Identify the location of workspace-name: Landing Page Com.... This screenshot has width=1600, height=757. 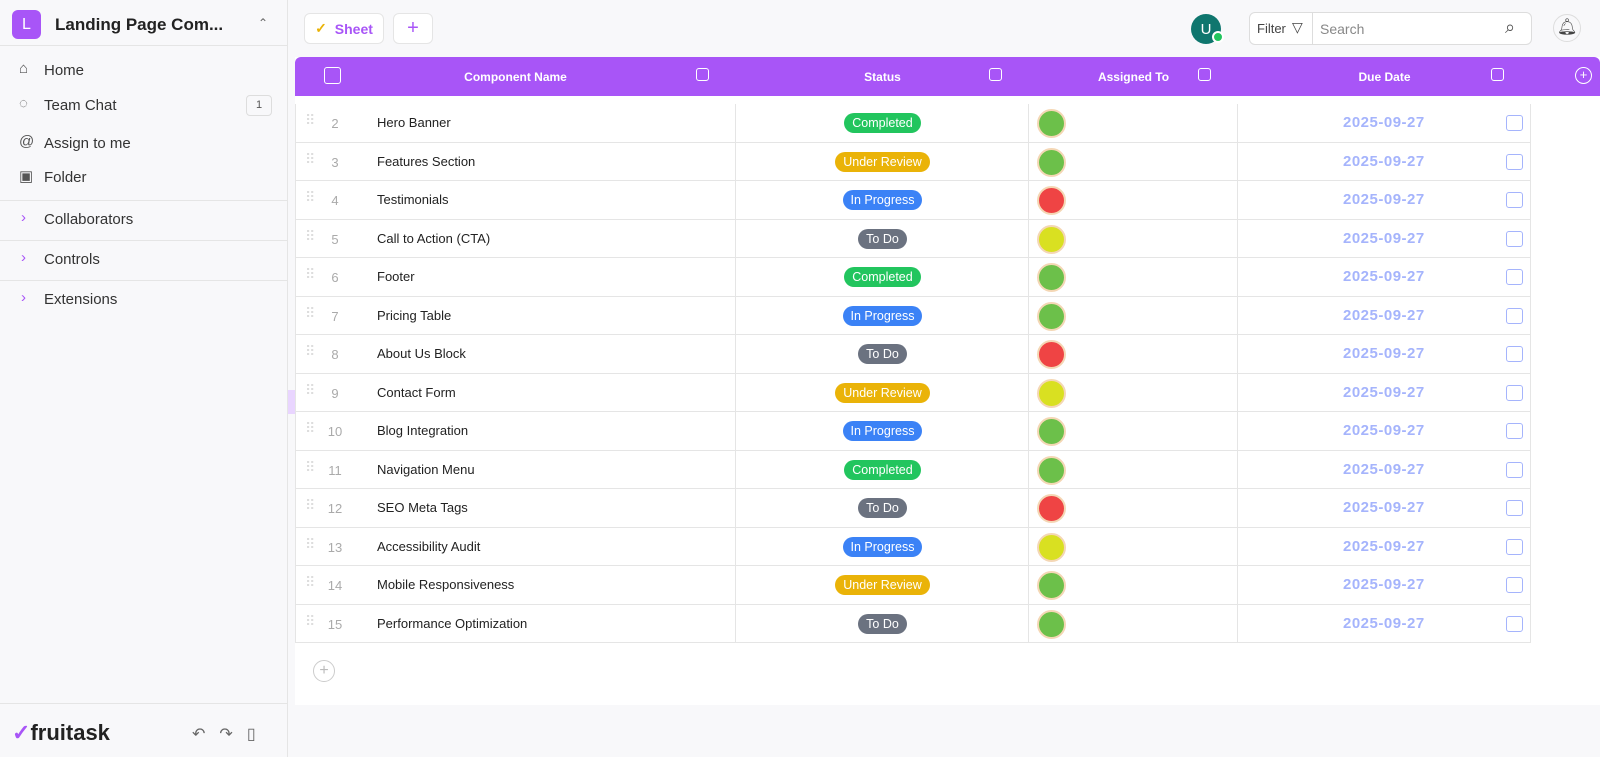
(139, 24).